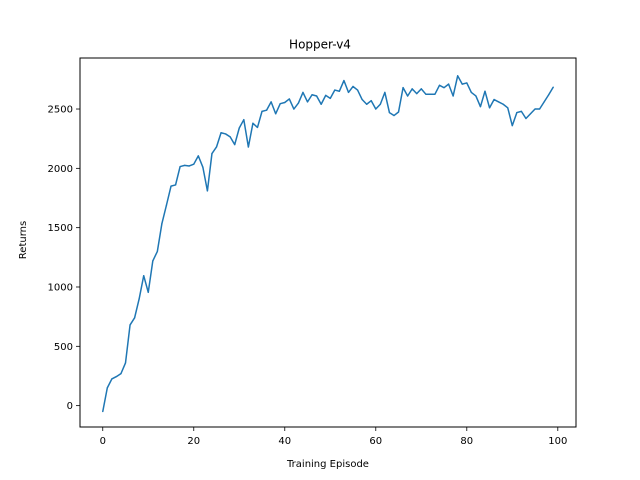 Image resolution: width=640 pixels, height=480 pixels. Describe the element at coordinates (60, 228) in the screenshot. I see `y-tick-label: 1500` at that location.